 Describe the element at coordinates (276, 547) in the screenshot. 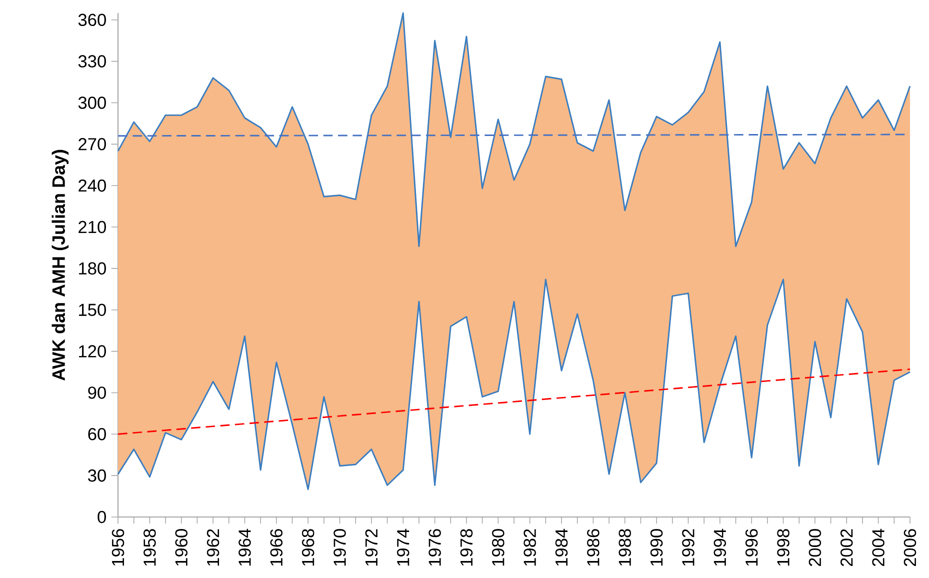

I see `x-tick-label: 1966` at that location.